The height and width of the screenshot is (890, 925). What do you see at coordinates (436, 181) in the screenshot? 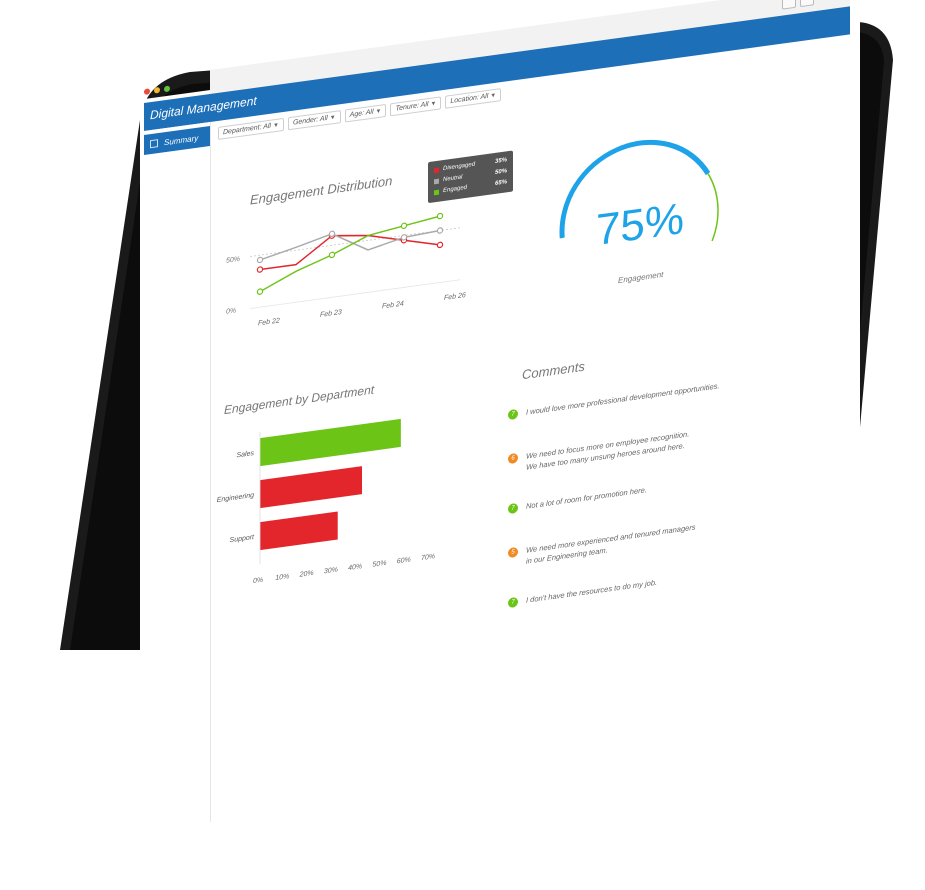
I see `swatch-gray` at bounding box center [436, 181].